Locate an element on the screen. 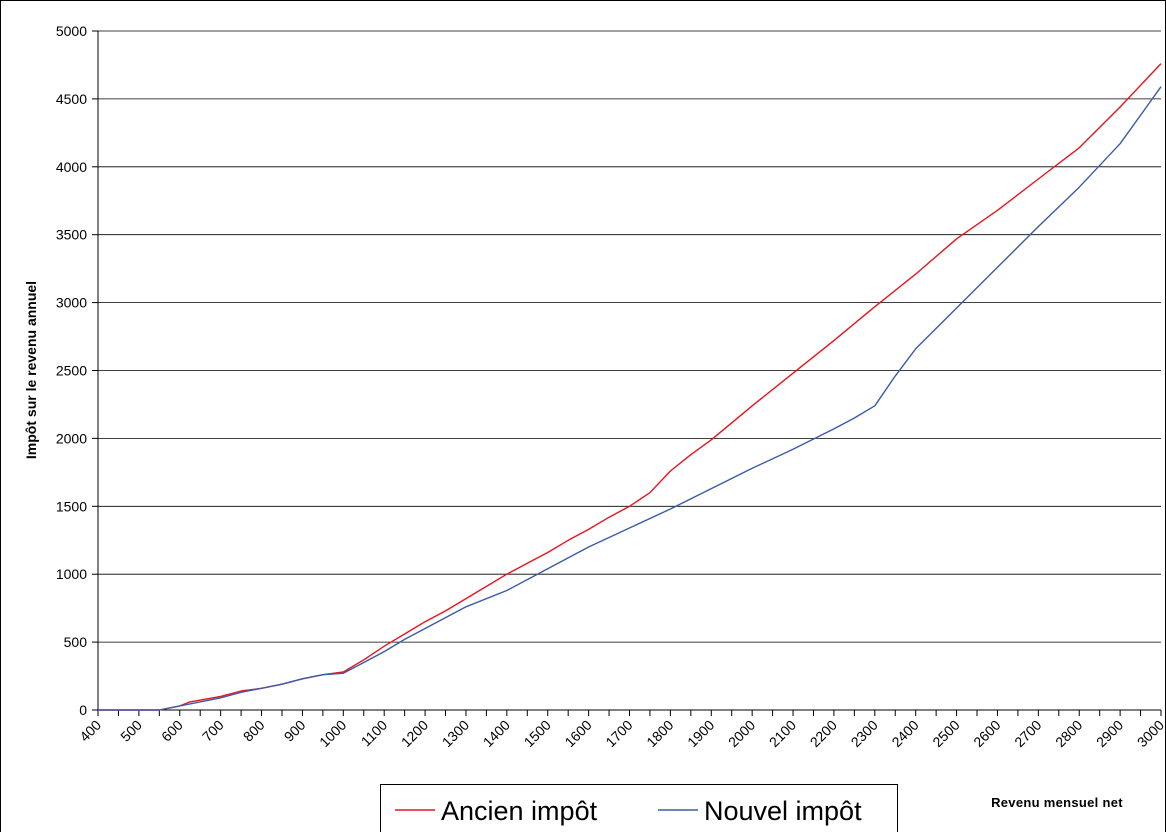  y-axis-label: Impôt sur le revenu annuel is located at coordinates (31, 370).